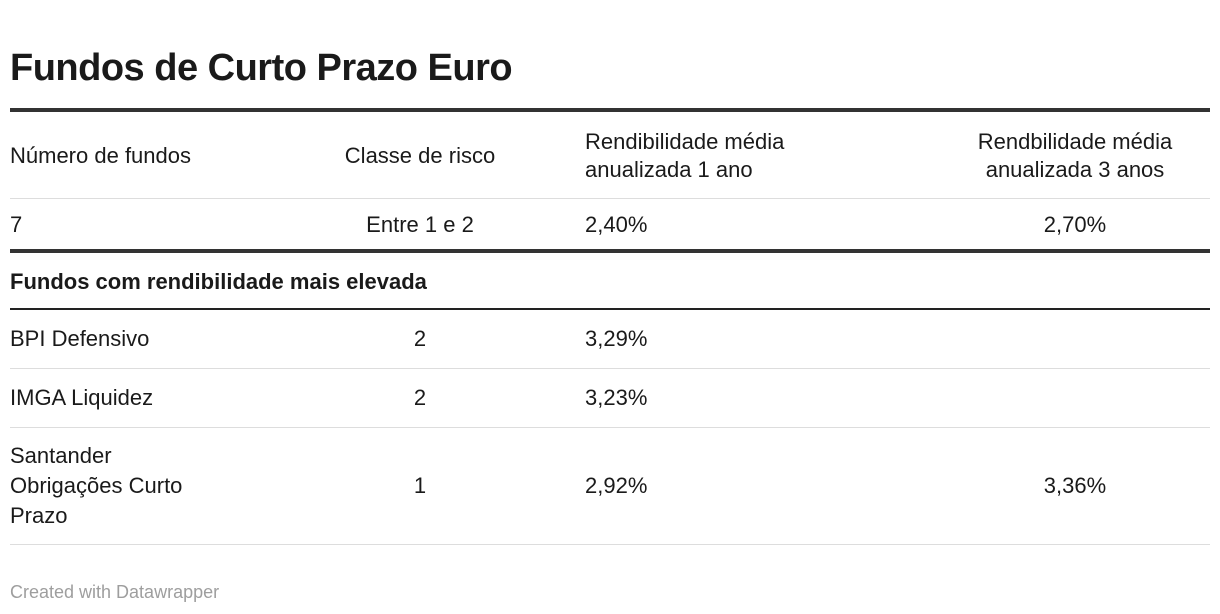 This screenshot has width=1220, height=614. Describe the element at coordinates (616, 397) in the screenshot. I see `fund-yield-1y: 3,23%` at that location.